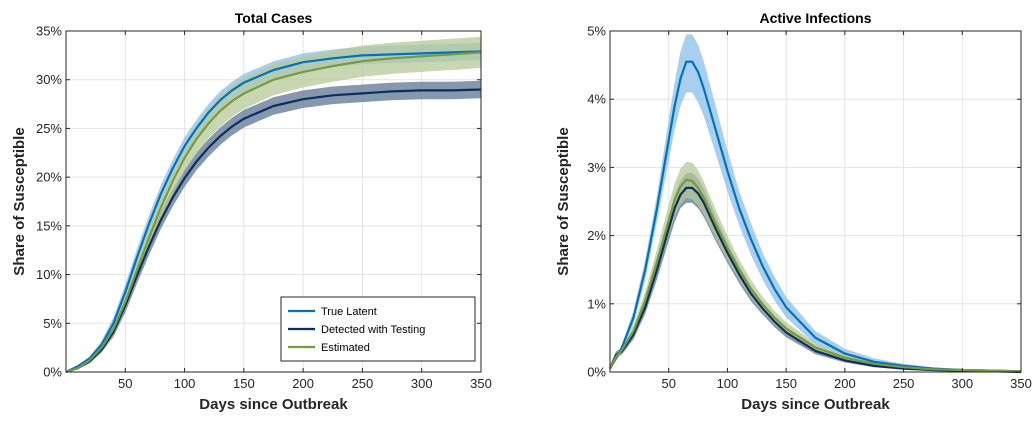 The image size is (1034, 429). What do you see at coordinates (49, 177) in the screenshot?
I see `y-tick-label: 20%` at bounding box center [49, 177].